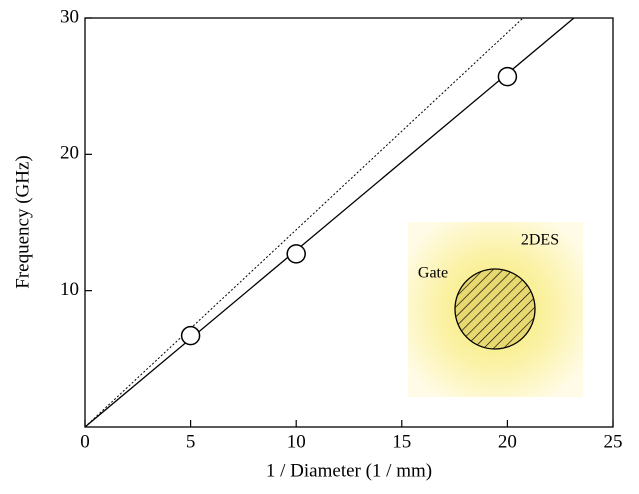  What do you see at coordinates (69, 16) in the screenshot?
I see `y-tick-label: 30` at bounding box center [69, 16].